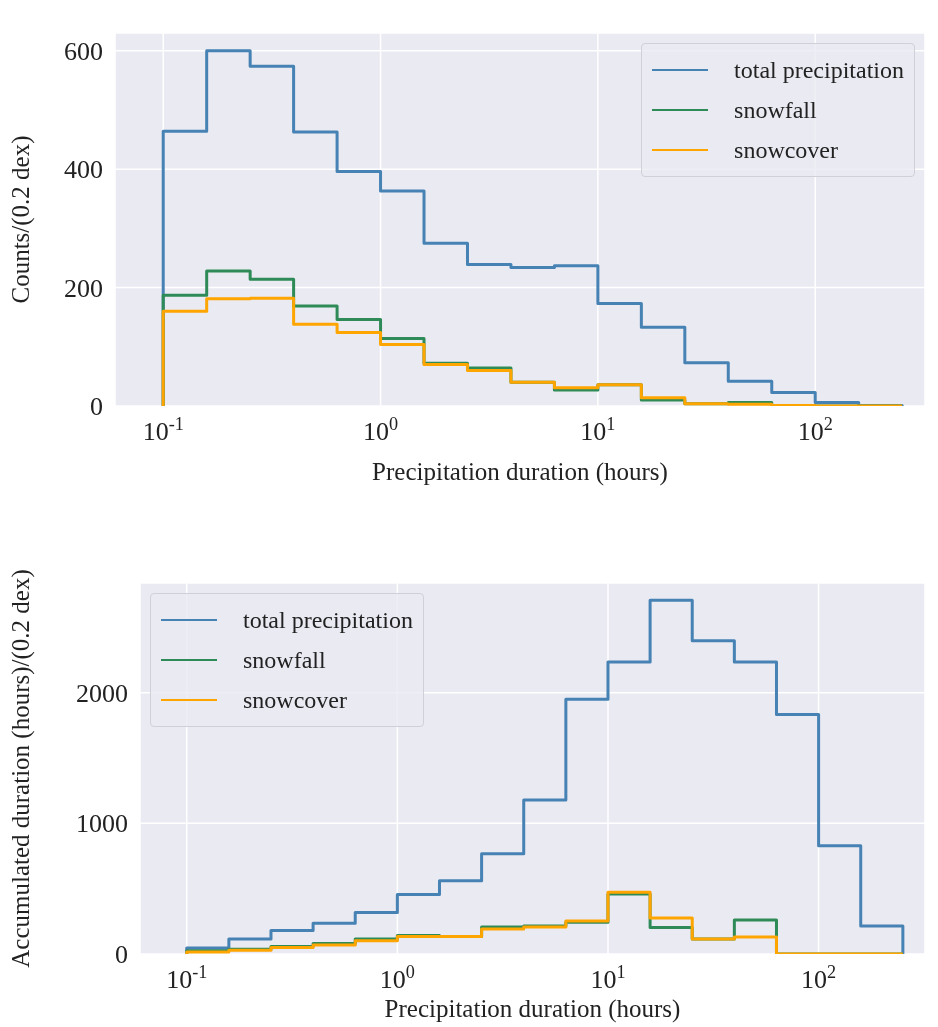  I want to click on y-tick-label: 1000, so click(102, 824).